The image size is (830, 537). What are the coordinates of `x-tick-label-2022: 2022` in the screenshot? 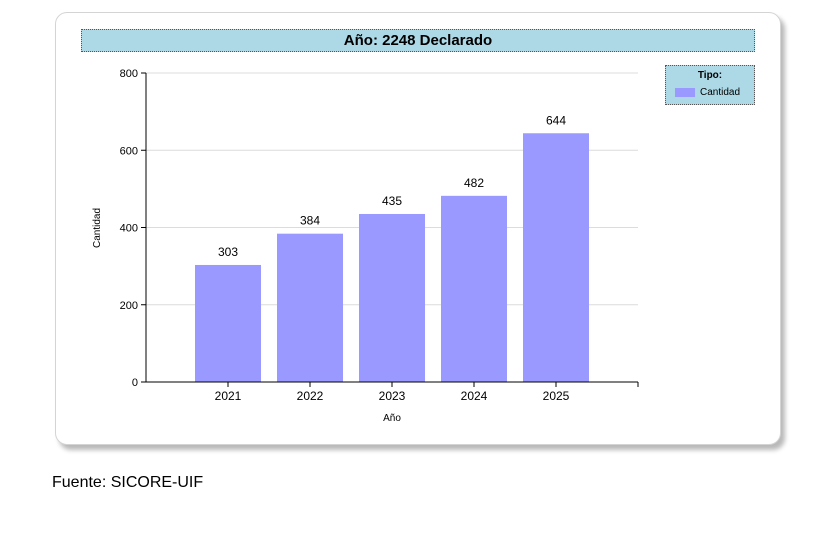 It's located at (310, 396).